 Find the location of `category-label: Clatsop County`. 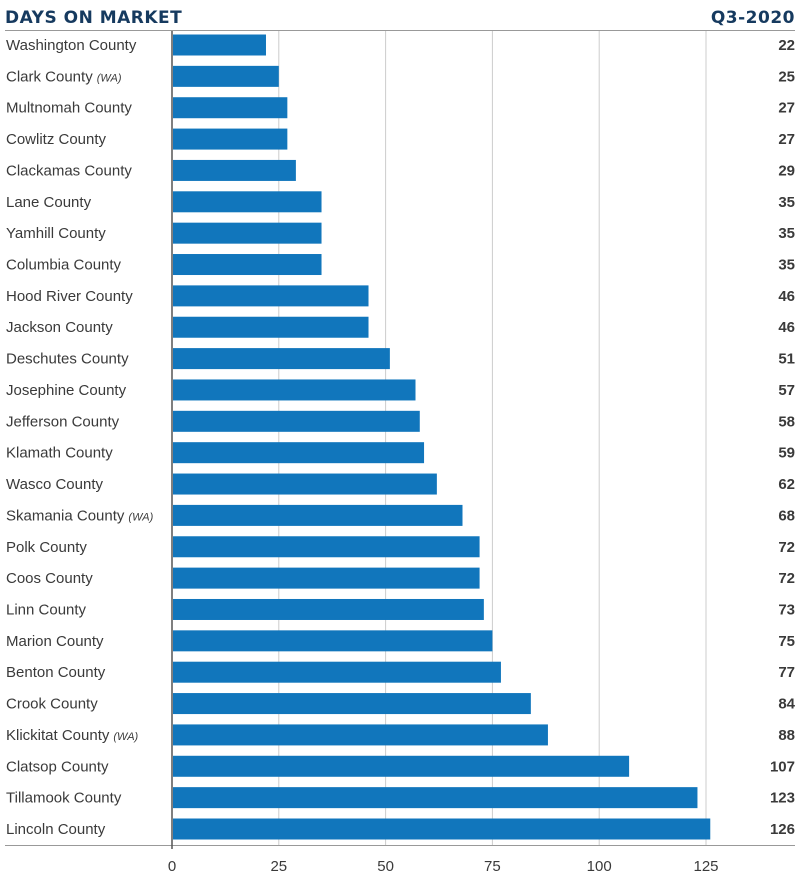

category-label: Clatsop County is located at coordinates (57, 766).